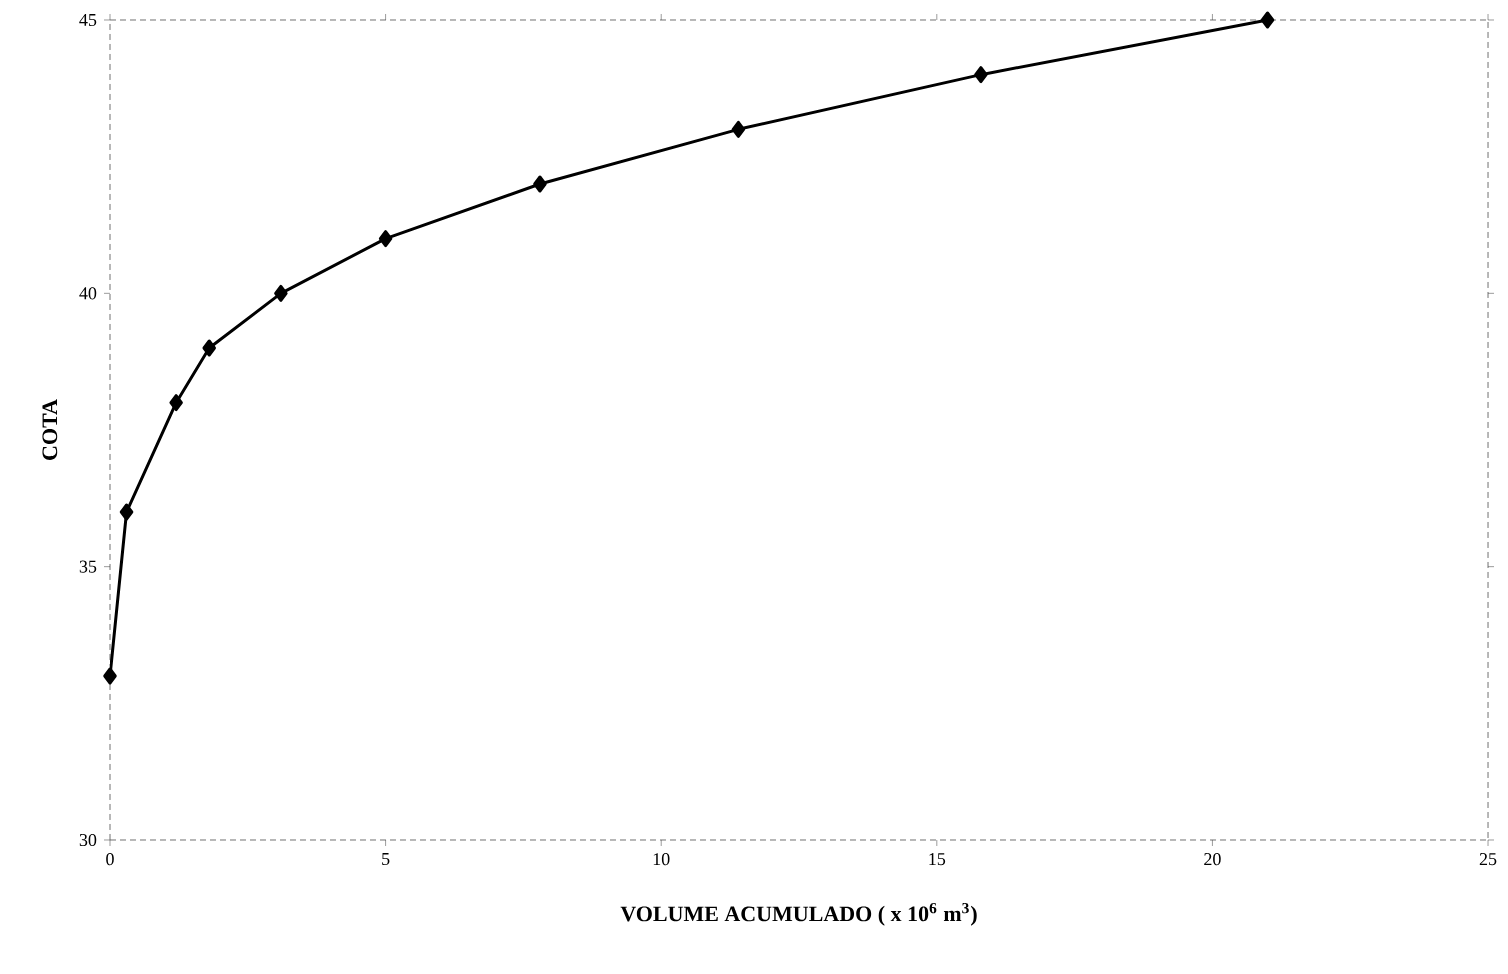  What do you see at coordinates (88, 20) in the screenshot?
I see `y-tick-label: 45` at bounding box center [88, 20].